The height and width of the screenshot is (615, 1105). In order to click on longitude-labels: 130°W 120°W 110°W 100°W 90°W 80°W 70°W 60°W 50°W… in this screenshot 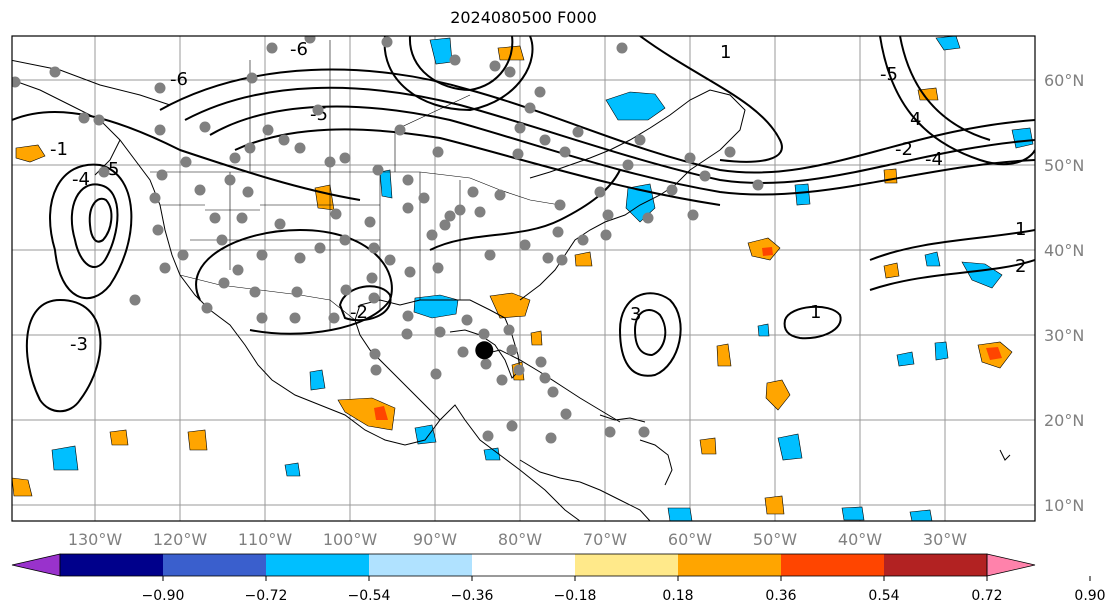, I will do `click(517, 539)`.